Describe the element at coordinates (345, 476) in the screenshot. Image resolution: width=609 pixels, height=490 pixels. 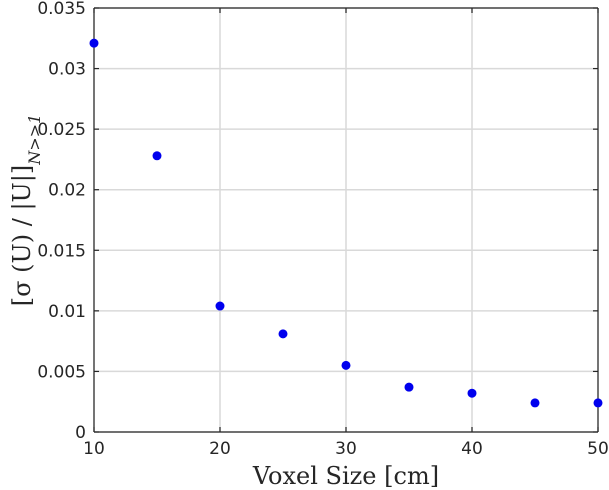
I see `x-axis-label: Voxel Size [cm]` at that location.